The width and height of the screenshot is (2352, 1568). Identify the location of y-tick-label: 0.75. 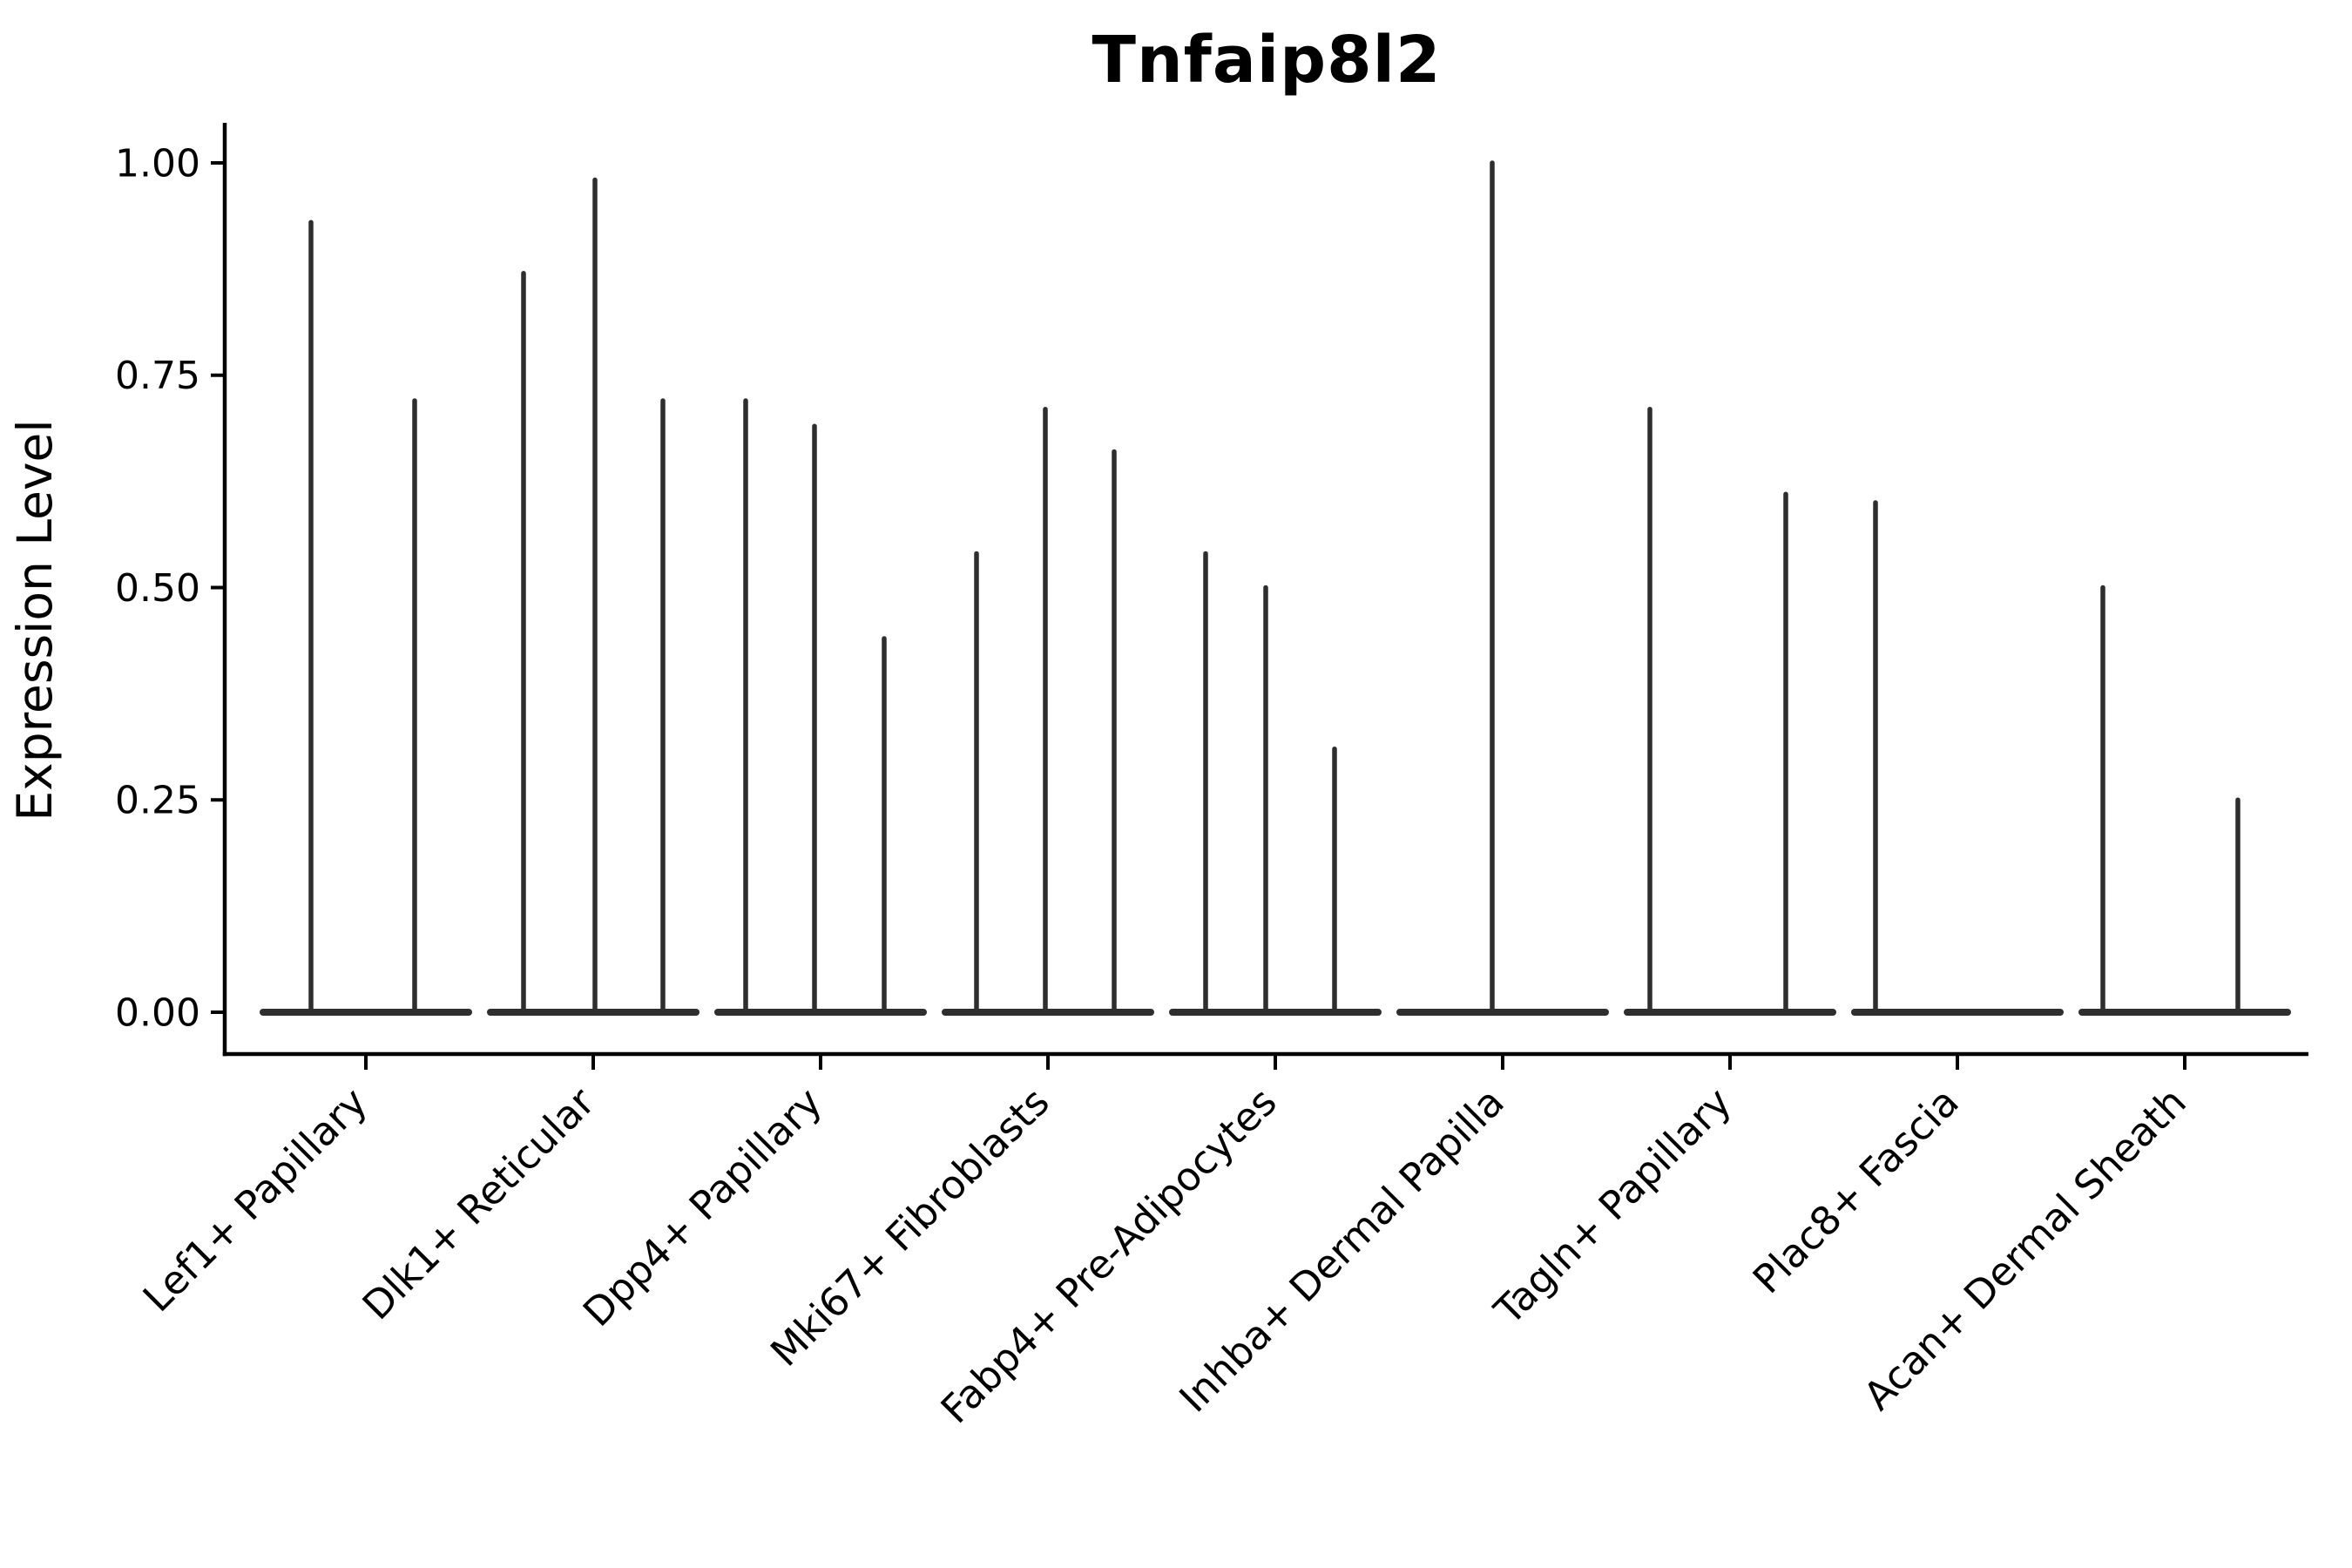
(157, 376).